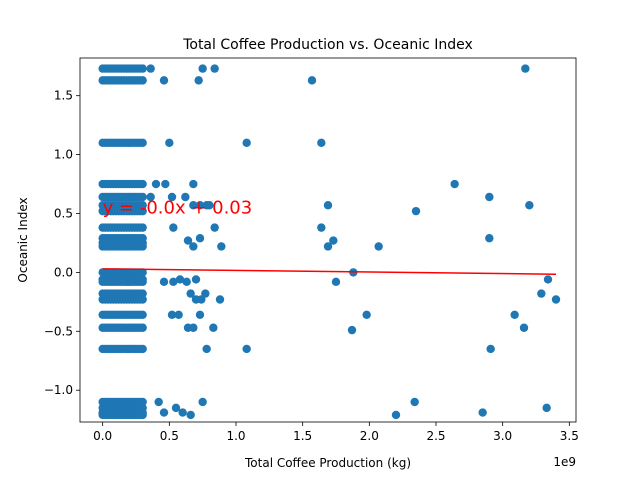 This screenshot has height=480, width=640. Describe the element at coordinates (369, 436) in the screenshot. I see `x-tick-label: 2.0` at that location.